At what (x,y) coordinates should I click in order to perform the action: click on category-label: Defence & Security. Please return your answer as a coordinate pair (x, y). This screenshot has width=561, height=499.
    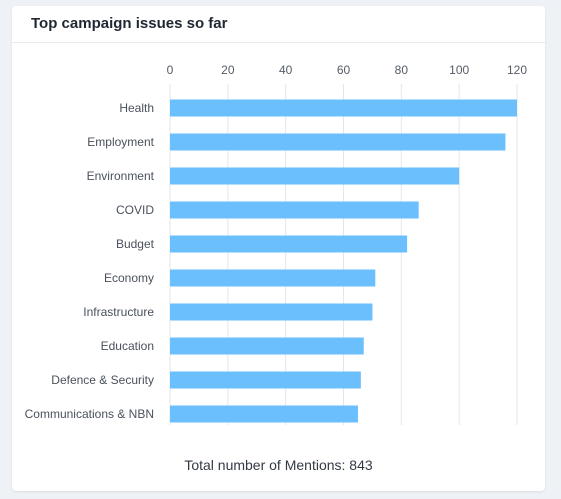
    Looking at the image, I should click on (102, 380).